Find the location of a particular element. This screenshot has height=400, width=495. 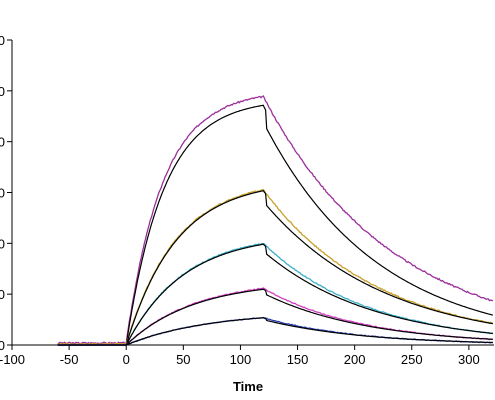

x-tick-label: 200 is located at coordinates (355, 359).